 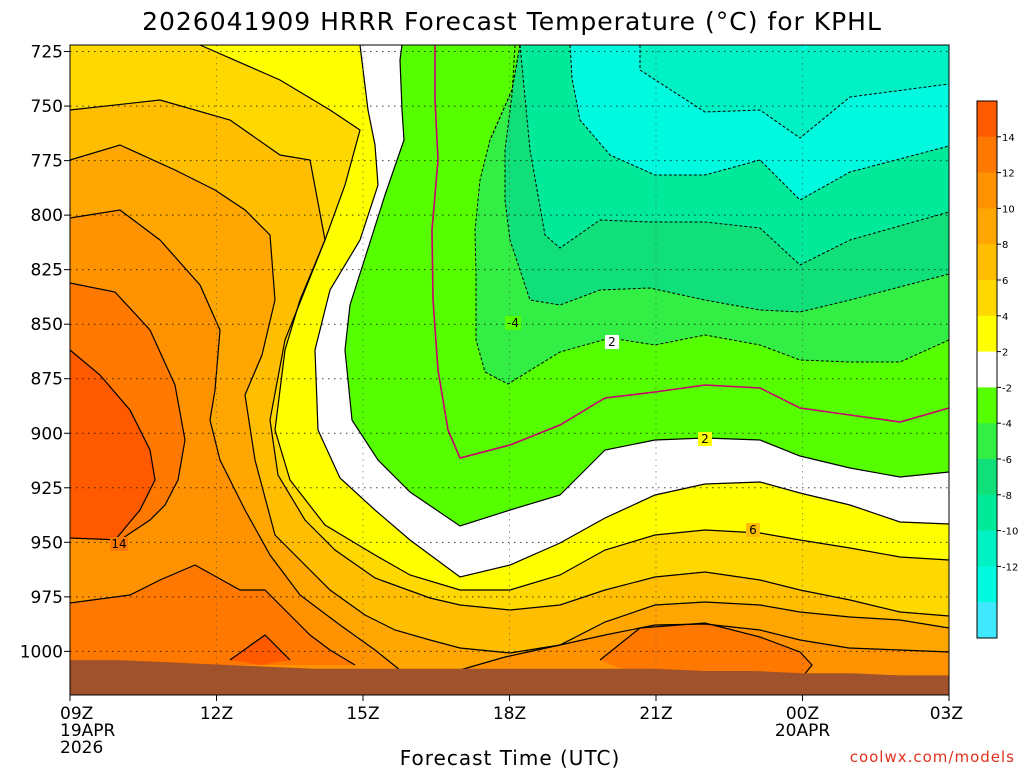 I want to click on contour-label: 14, so click(x=118, y=544).